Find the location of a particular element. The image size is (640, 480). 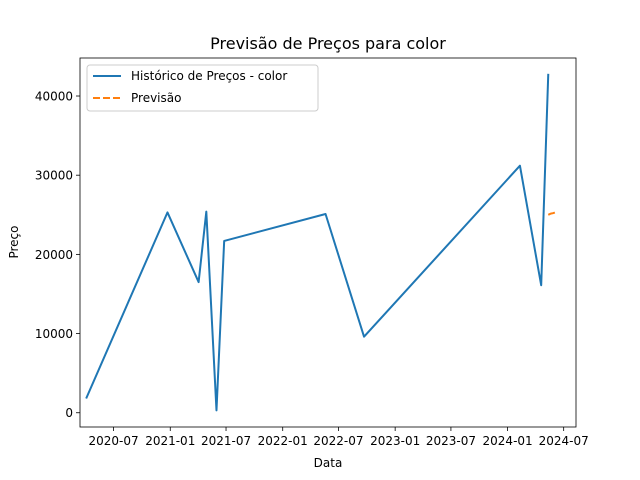

x-tick-label-8: 2024-07 is located at coordinates (564, 441).